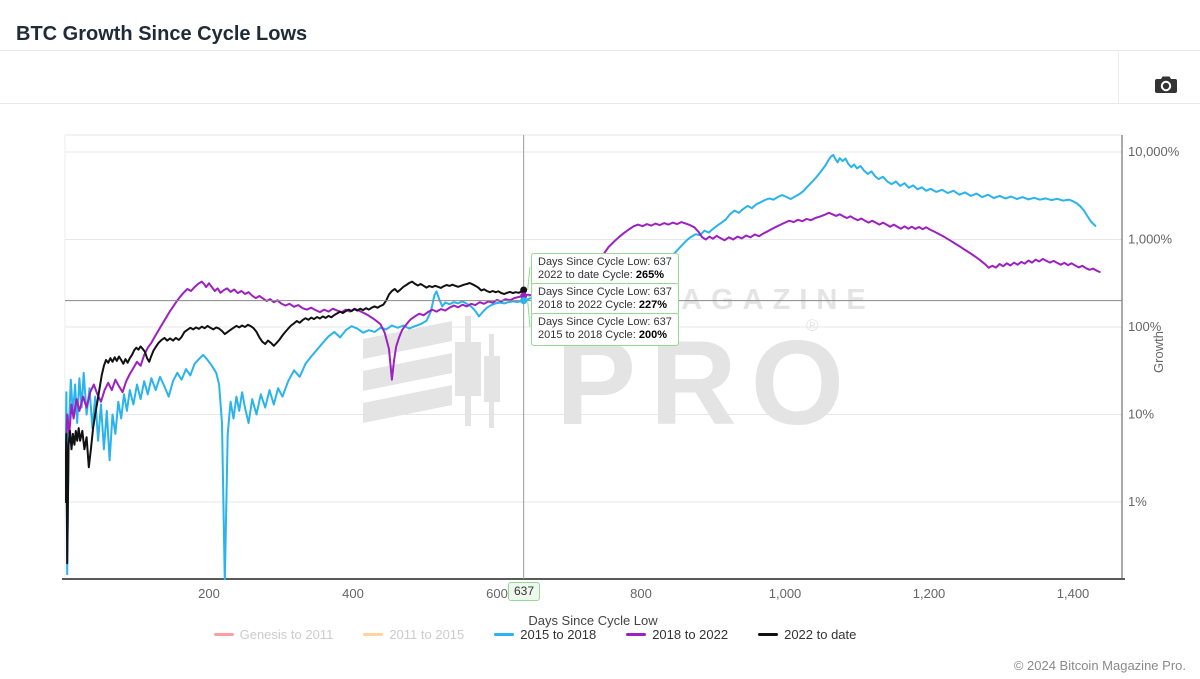 This screenshot has width=1200, height=679. I want to click on legend-label: 2011 to 2015, so click(427, 634).